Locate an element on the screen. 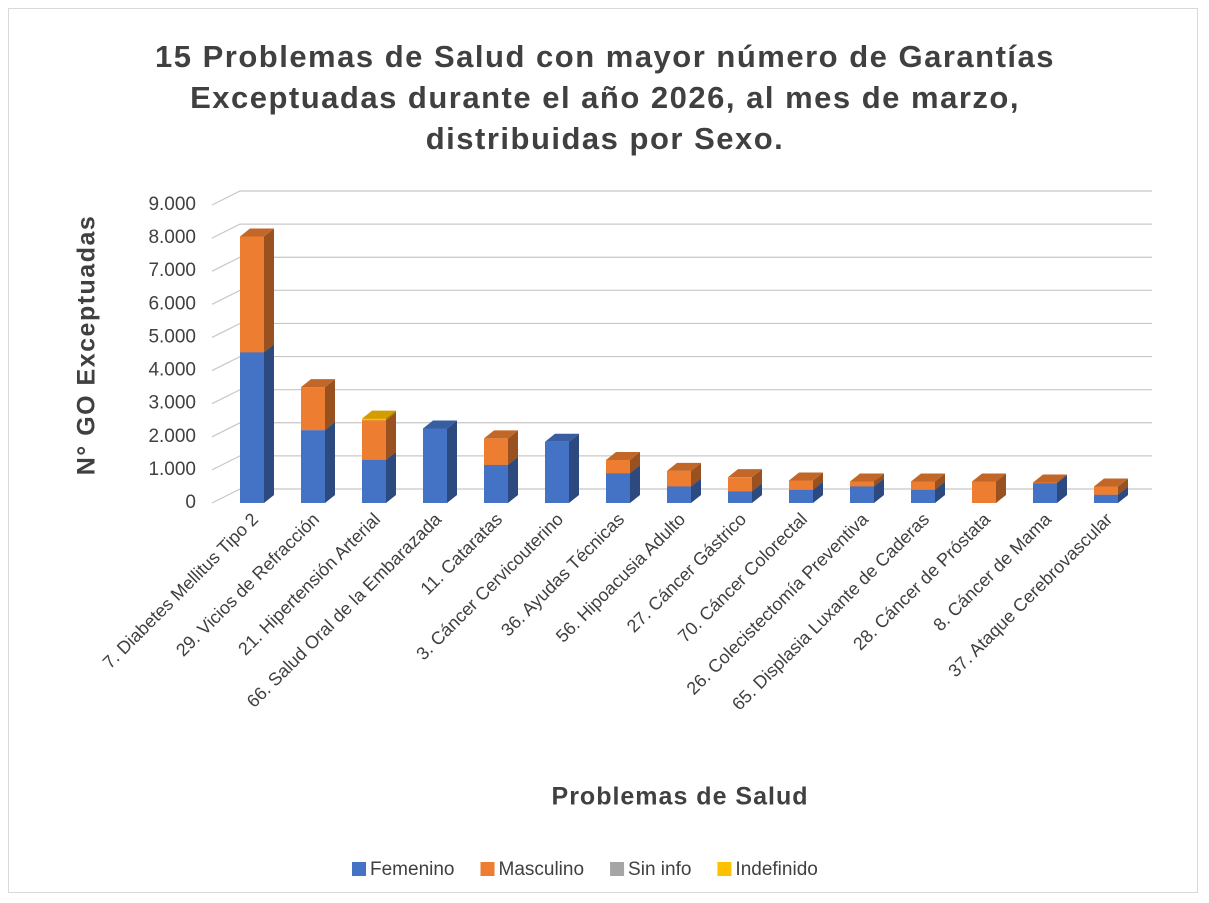  legend-label: Masculino is located at coordinates (542, 869).